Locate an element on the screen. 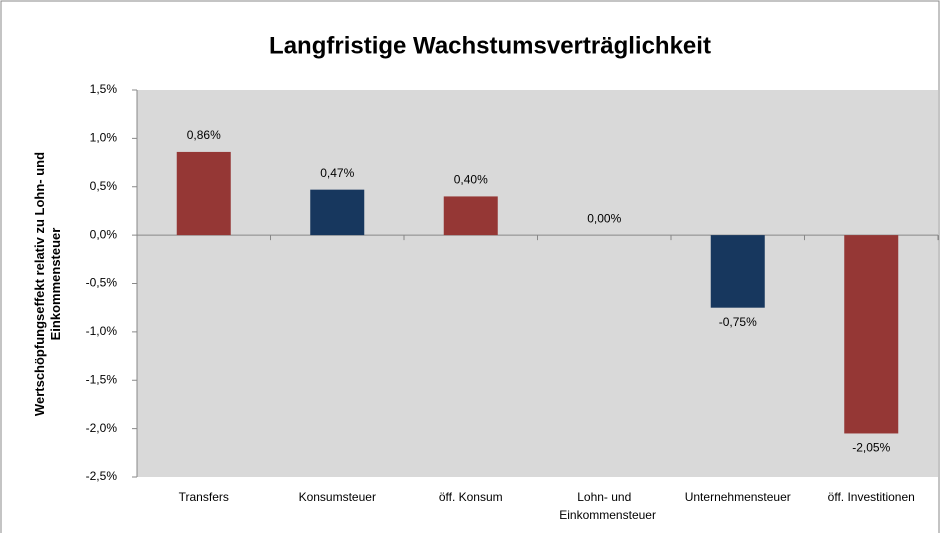 The height and width of the screenshot is (533, 947). x-tick-label: öff. Konsum is located at coordinates (470, 497).